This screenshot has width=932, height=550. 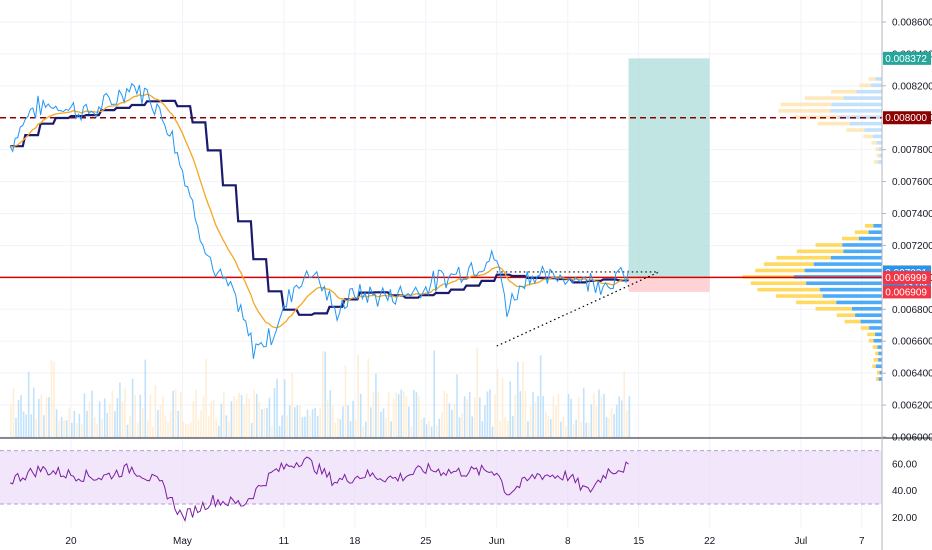 What do you see at coordinates (284, 541) in the screenshot?
I see `time-tick-label: 11` at bounding box center [284, 541].